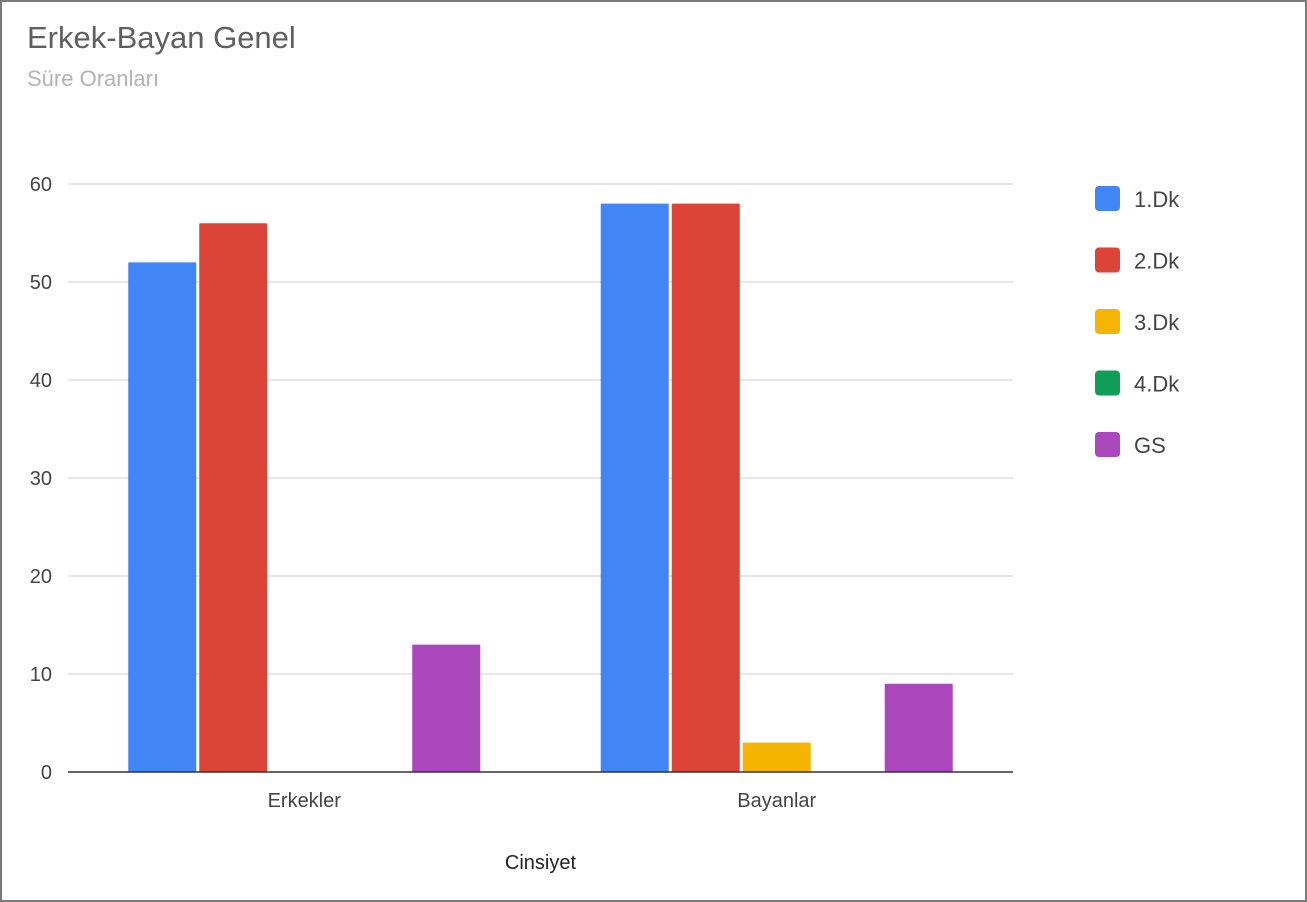 This screenshot has height=902, width=1307. Describe the element at coordinates (1157, 322) in the screenshot. I see `legend-label: 3.Dk` at that location.